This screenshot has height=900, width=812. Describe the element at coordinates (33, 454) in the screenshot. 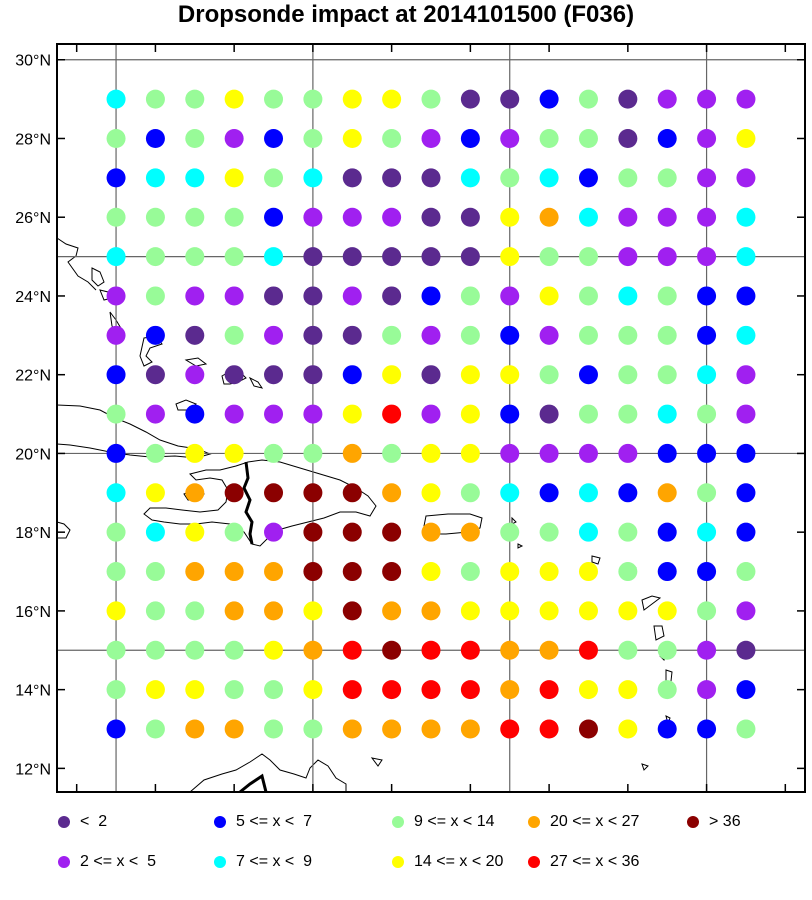

I see `lat-label: 20°N` at that location.